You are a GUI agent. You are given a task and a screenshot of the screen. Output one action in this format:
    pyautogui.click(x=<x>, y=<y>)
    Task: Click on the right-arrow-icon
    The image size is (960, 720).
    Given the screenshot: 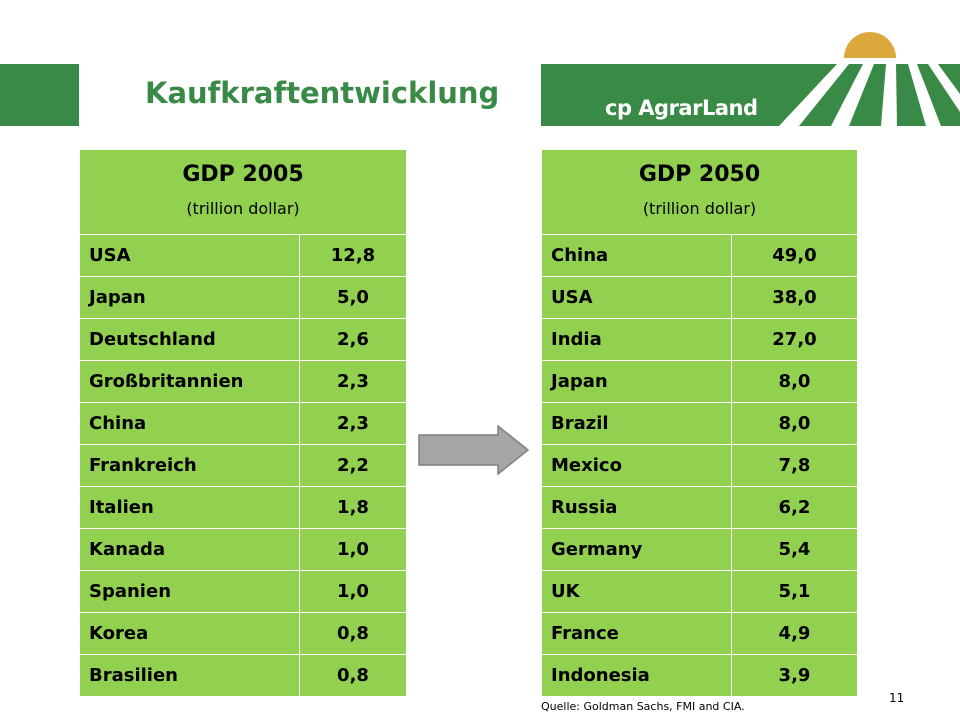 What is the action you would take?
    pyautogui.click(x=474, y=452)
    